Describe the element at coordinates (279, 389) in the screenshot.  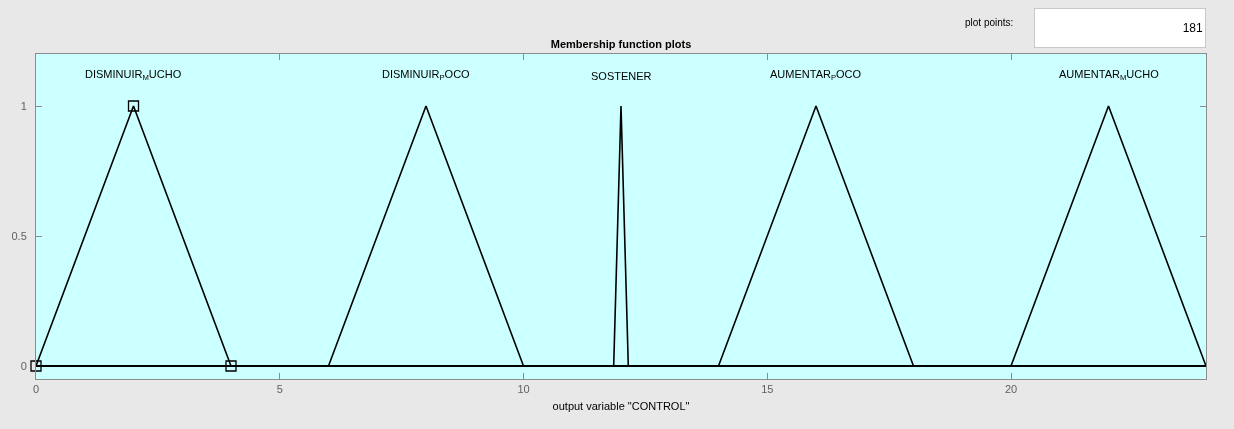
I see `x-tick-label: 5` at that location.